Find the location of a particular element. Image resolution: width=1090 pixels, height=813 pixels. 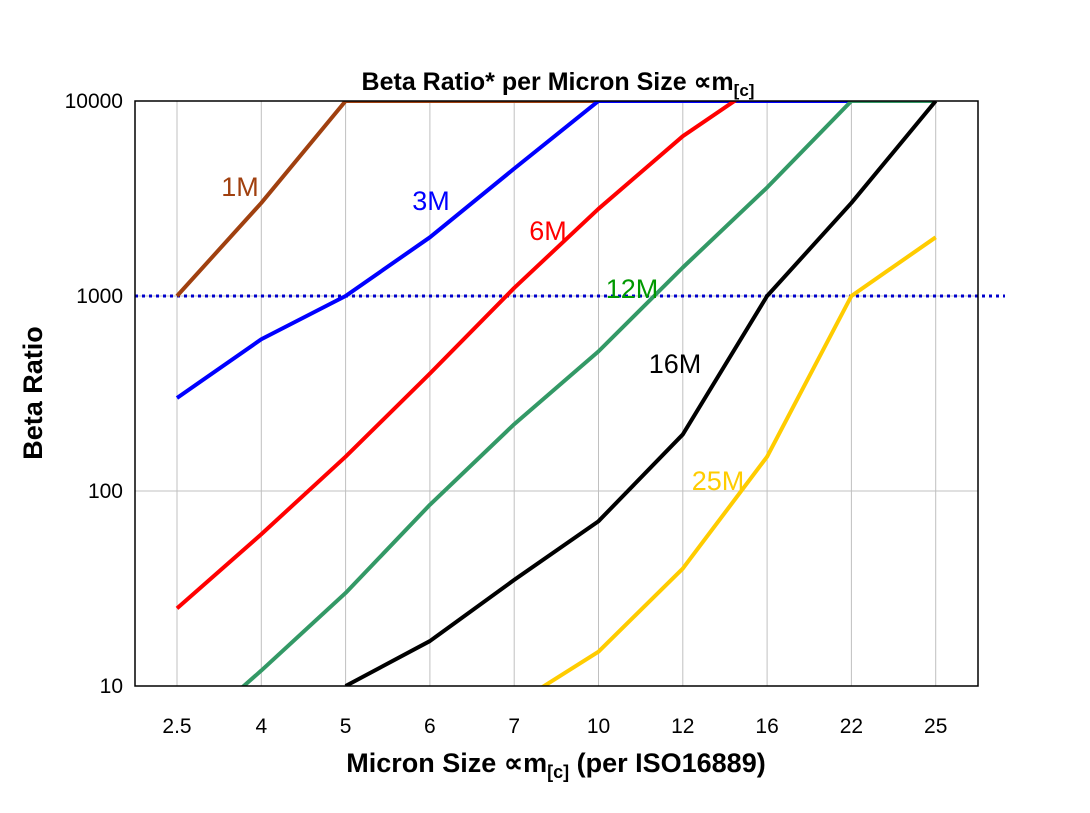

x-tick-label: 10 is located at coordinates (598, 726).